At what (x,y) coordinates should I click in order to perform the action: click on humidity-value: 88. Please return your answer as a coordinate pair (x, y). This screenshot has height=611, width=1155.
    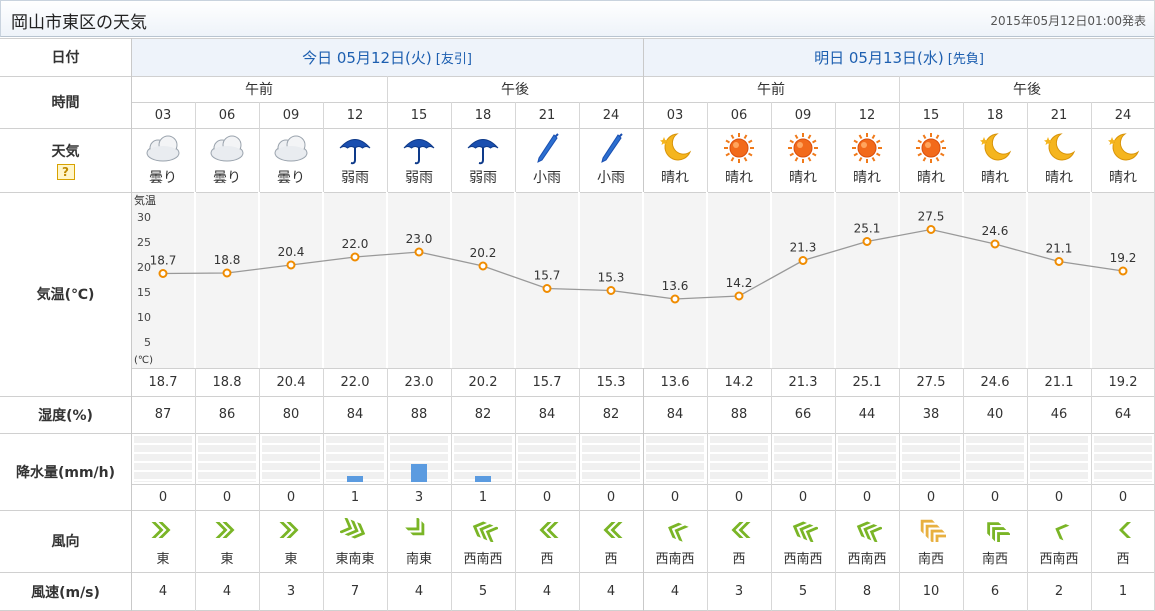
    Looking at the image, I should click on (419, 414).